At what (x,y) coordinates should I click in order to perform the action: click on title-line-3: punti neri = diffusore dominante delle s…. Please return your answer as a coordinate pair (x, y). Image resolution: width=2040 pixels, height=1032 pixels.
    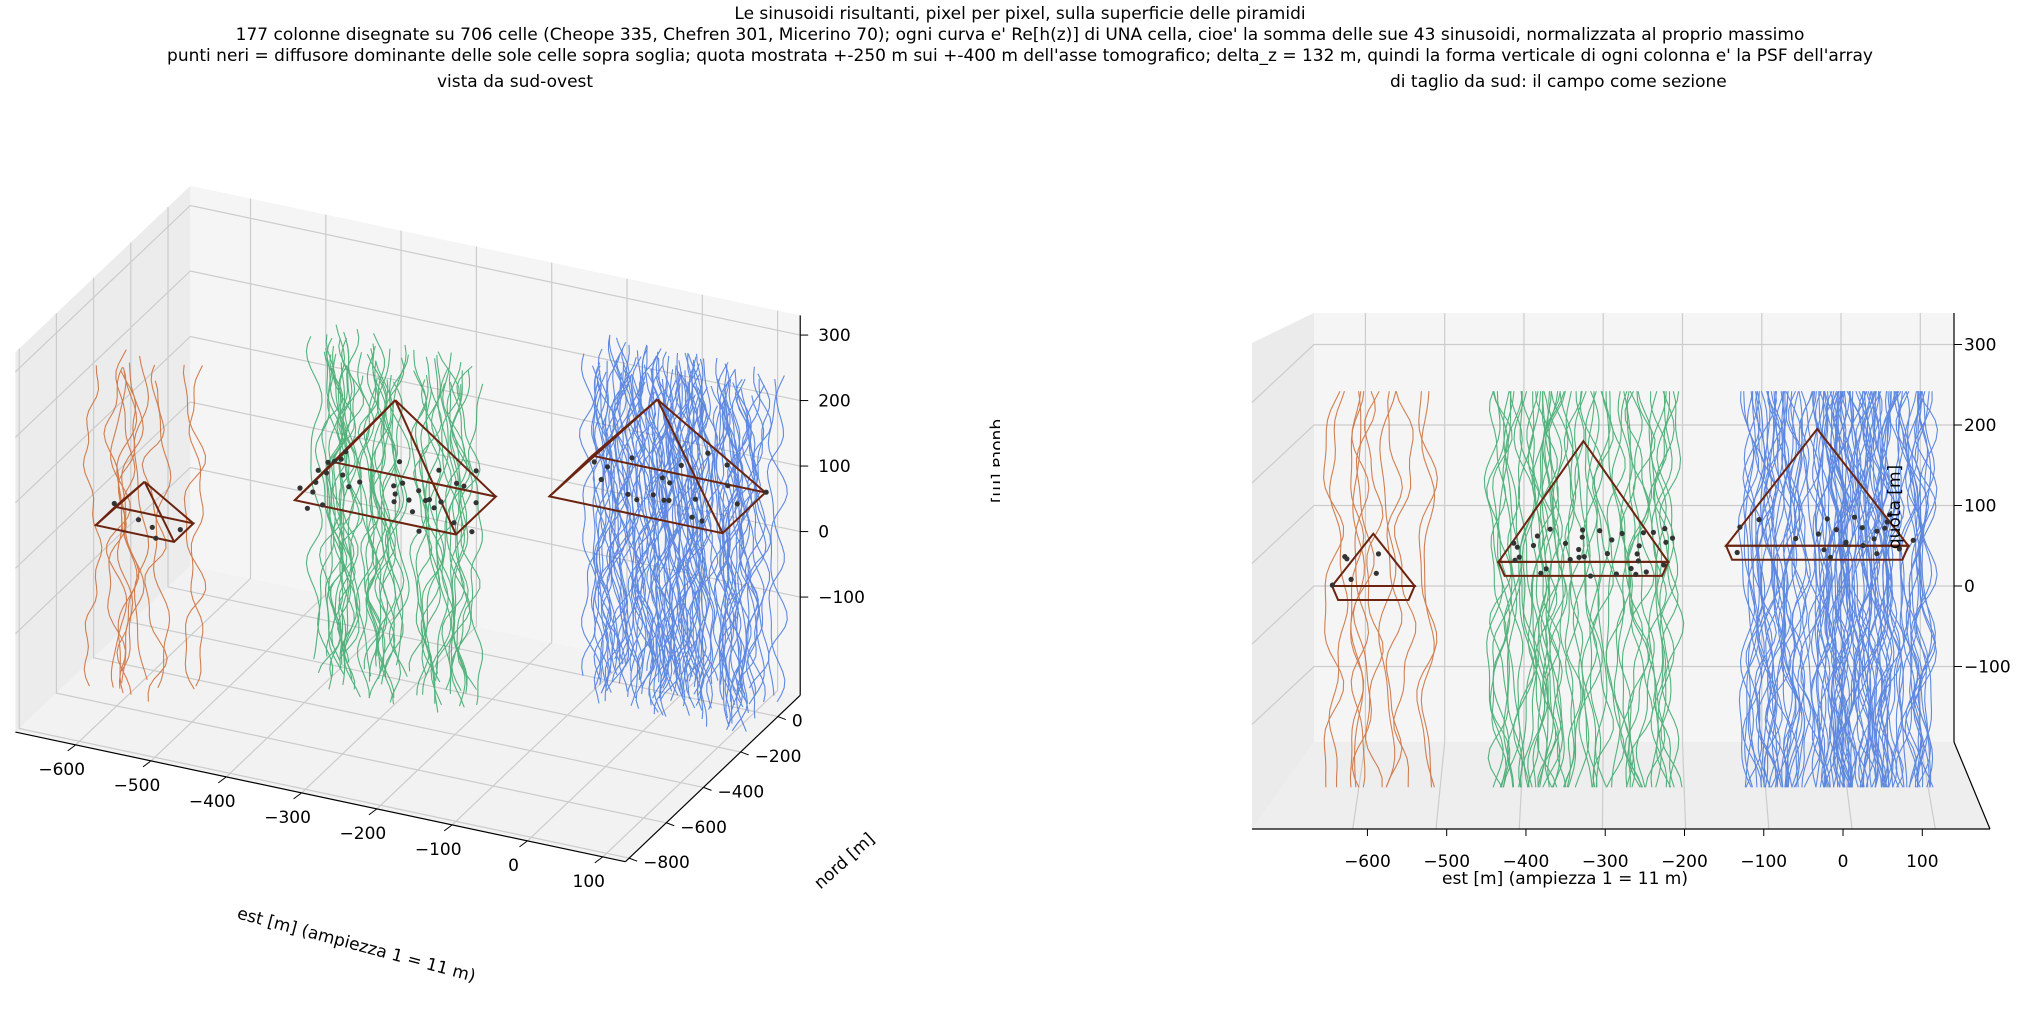
    Looking at the image, I should click on (1020, 56).